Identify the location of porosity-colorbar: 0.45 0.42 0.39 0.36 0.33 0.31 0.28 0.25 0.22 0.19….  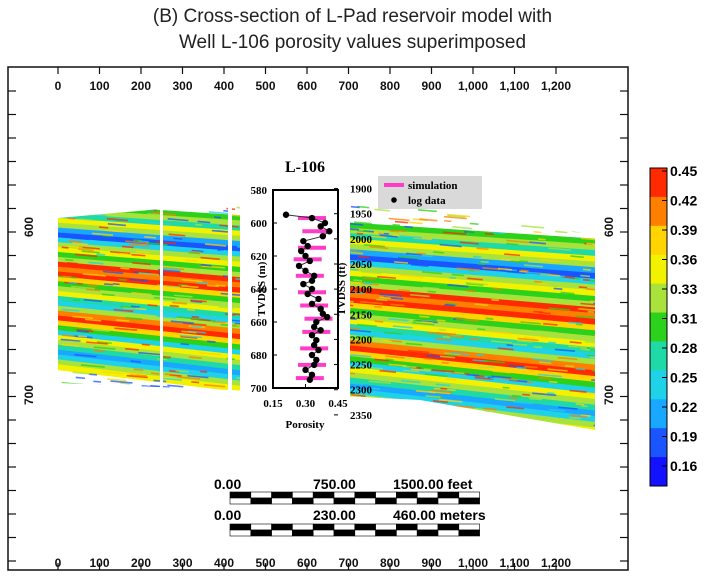
(673, 325).